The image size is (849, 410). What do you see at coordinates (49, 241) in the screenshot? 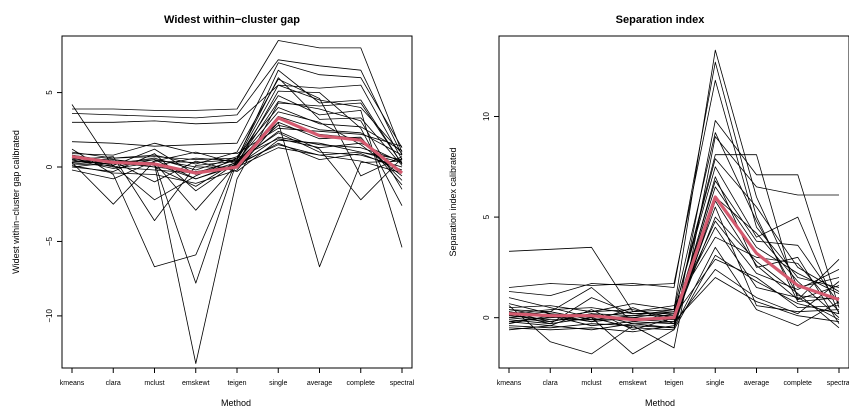
I see `y-tick-label: −5` at bounding box center [49, 241].